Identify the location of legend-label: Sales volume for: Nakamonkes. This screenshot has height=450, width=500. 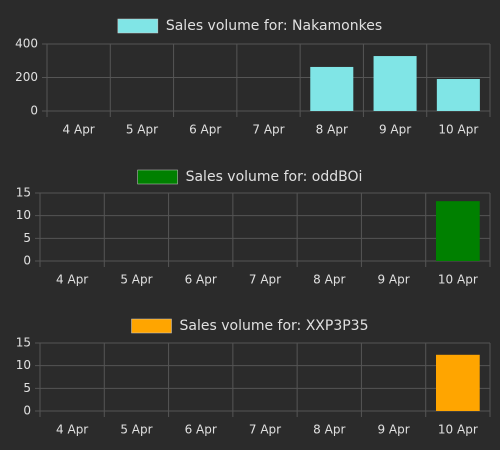
(274, 26).